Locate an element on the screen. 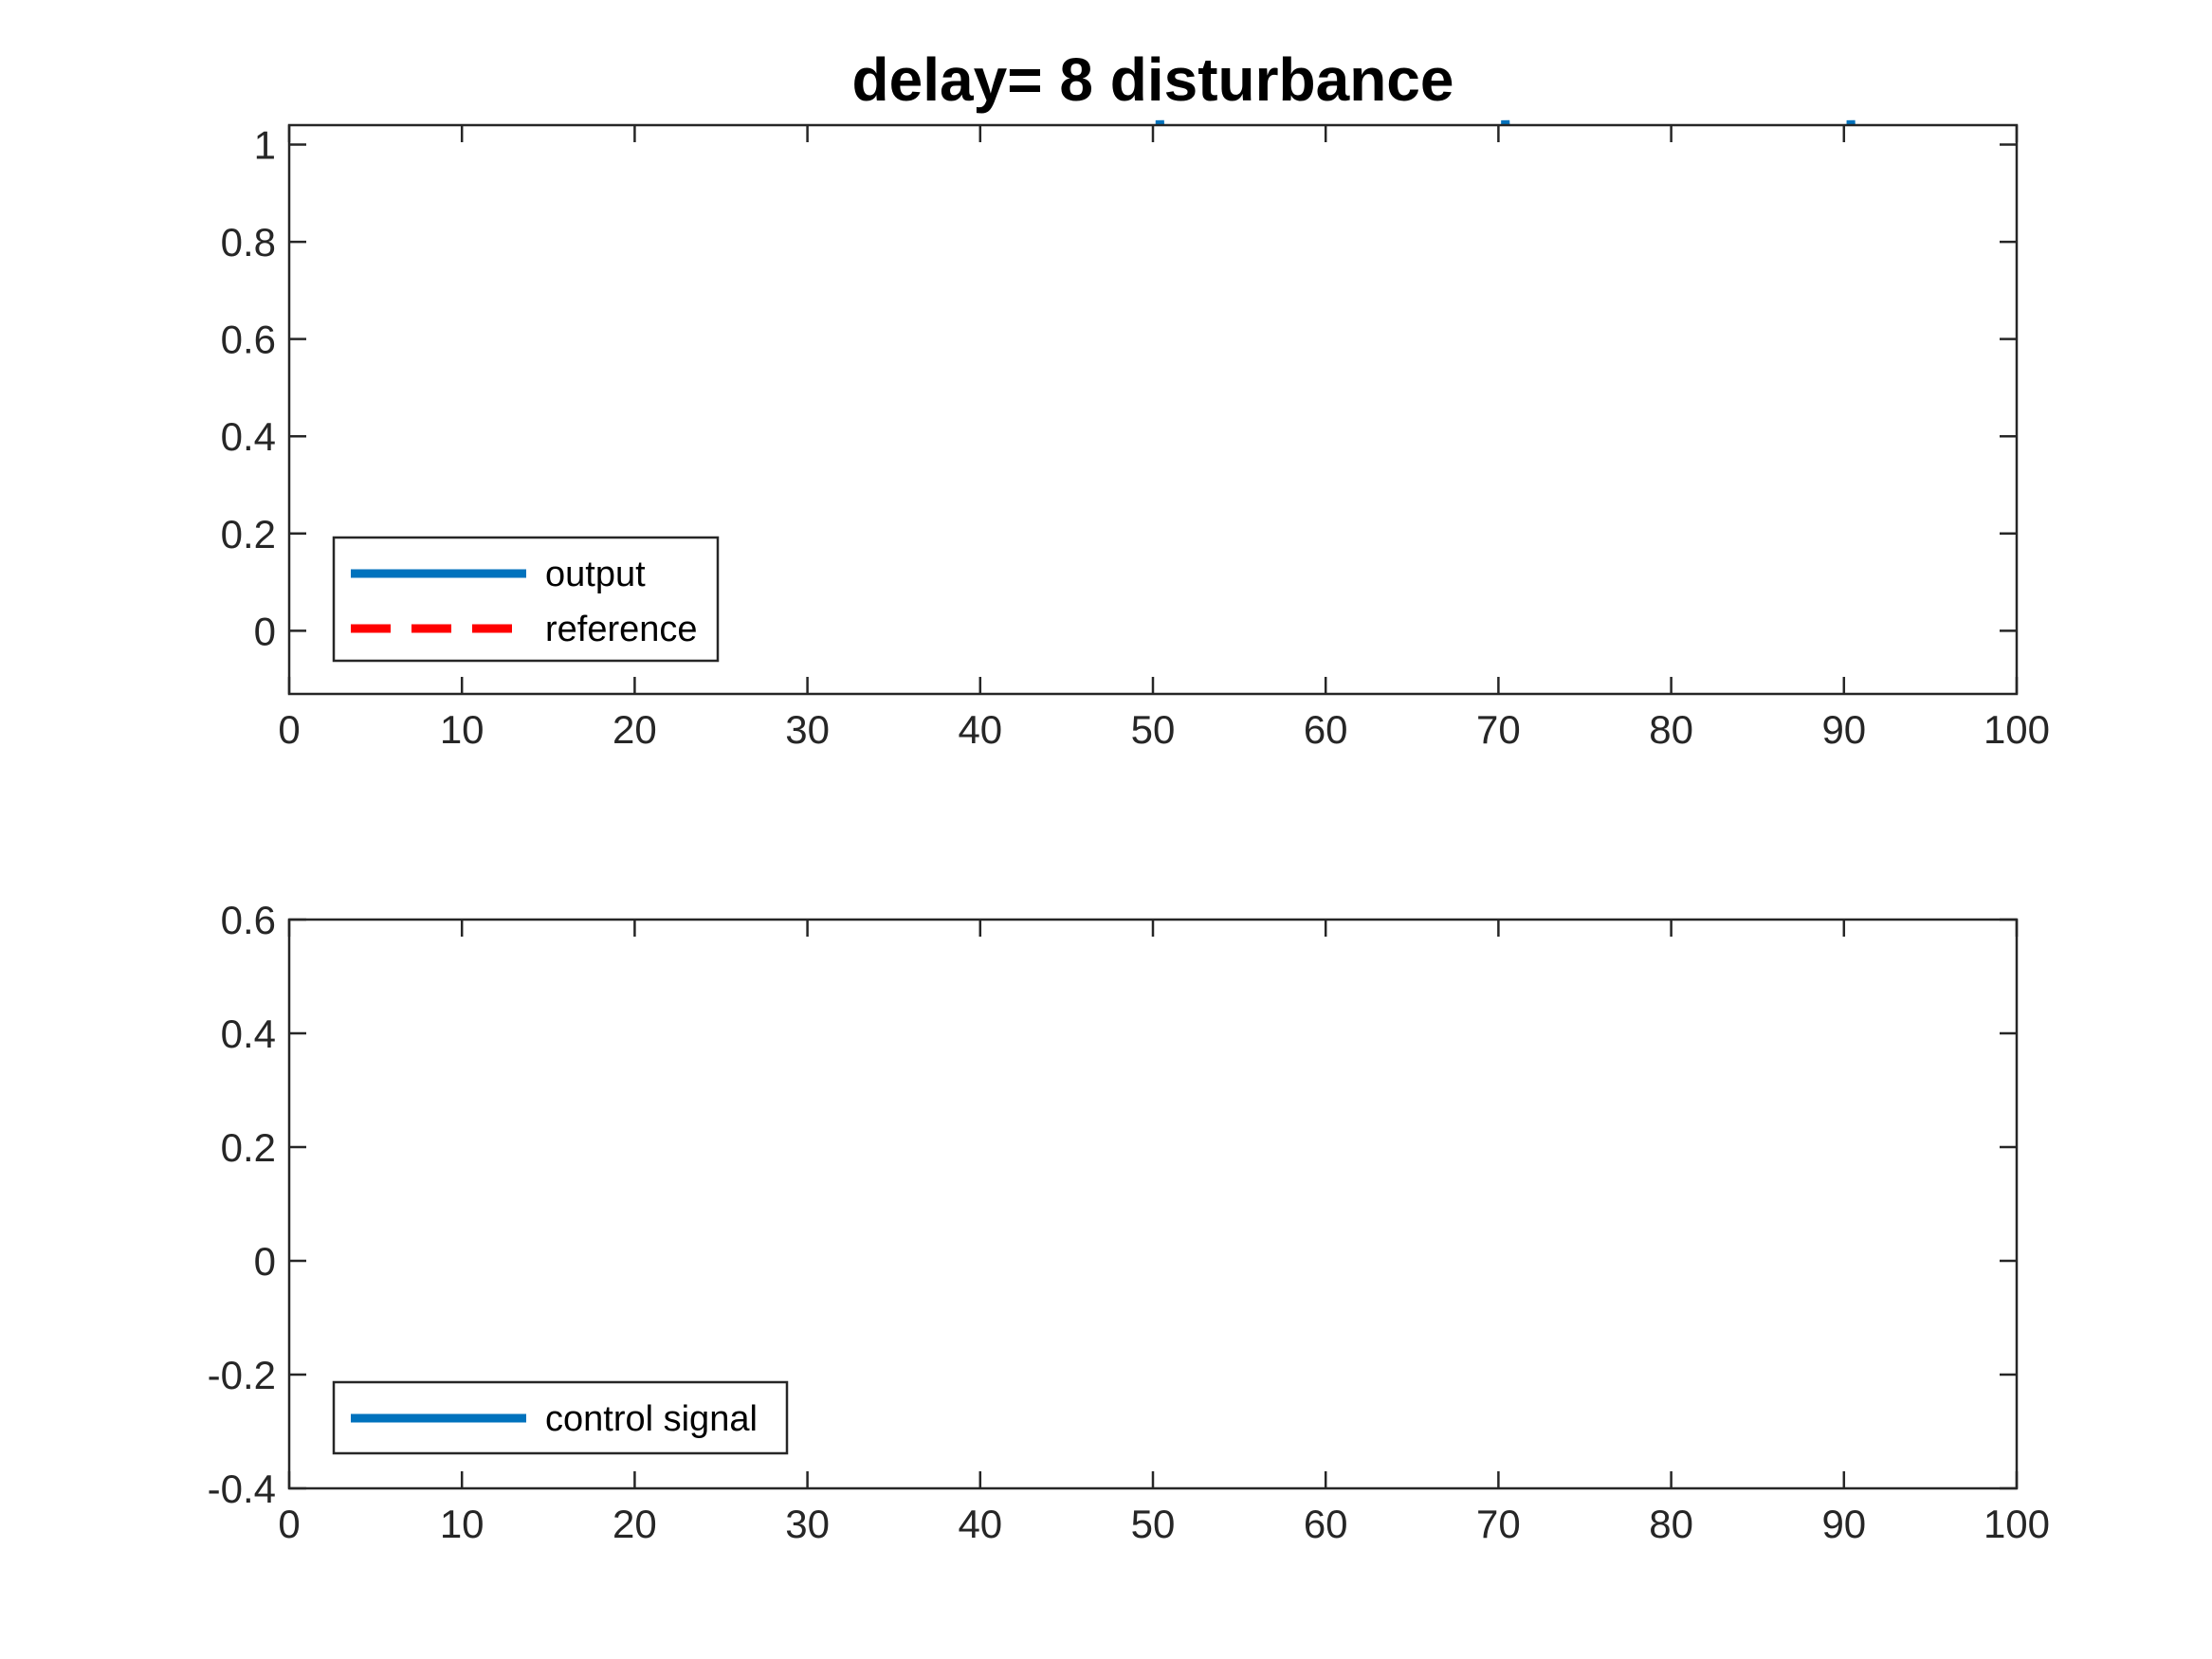 Image resolution: width=2212 pixels, height=1659 pixels. y-tick-label: -0.2 is located at coordinates (242, 1375).